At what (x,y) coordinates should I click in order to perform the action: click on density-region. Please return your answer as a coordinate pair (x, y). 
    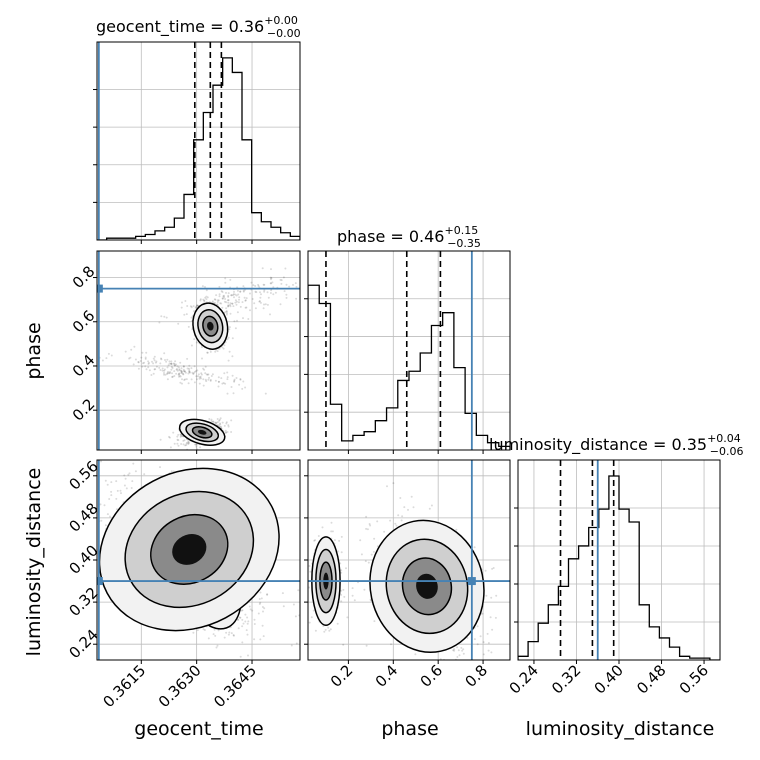
    Looking at the image, I should click on (210, 326).